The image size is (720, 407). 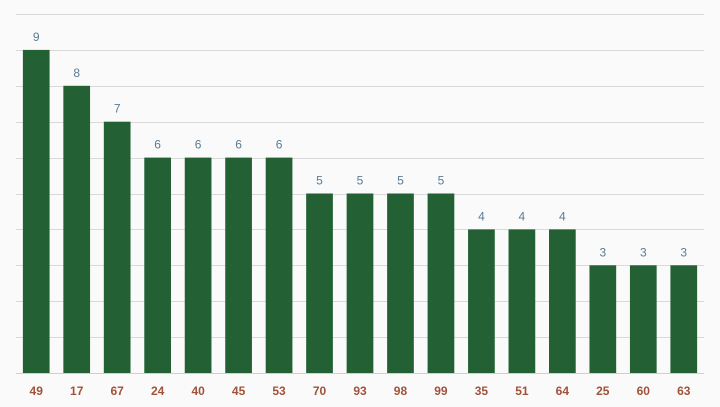 What do you see at coordinates (644, 391) in the screenshot?
I see `category-label-60: 60` at bounding box center [644, 391].